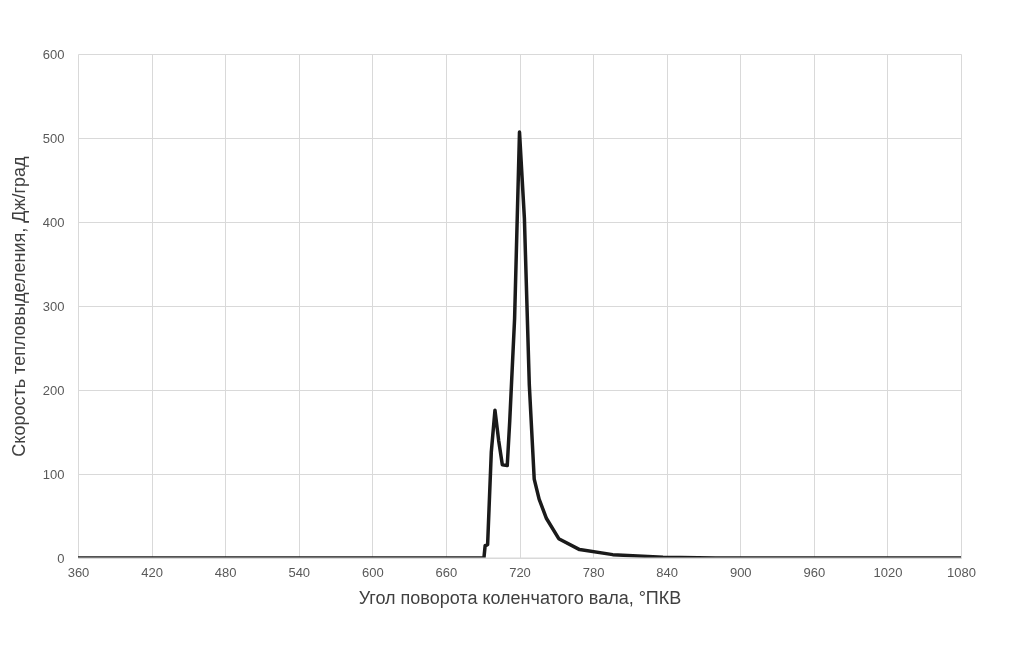 The image size is (1014, 646). Describe the element at coordinates (152, 572) in the screenshot. I see `x-tick-label: 420` at that location.